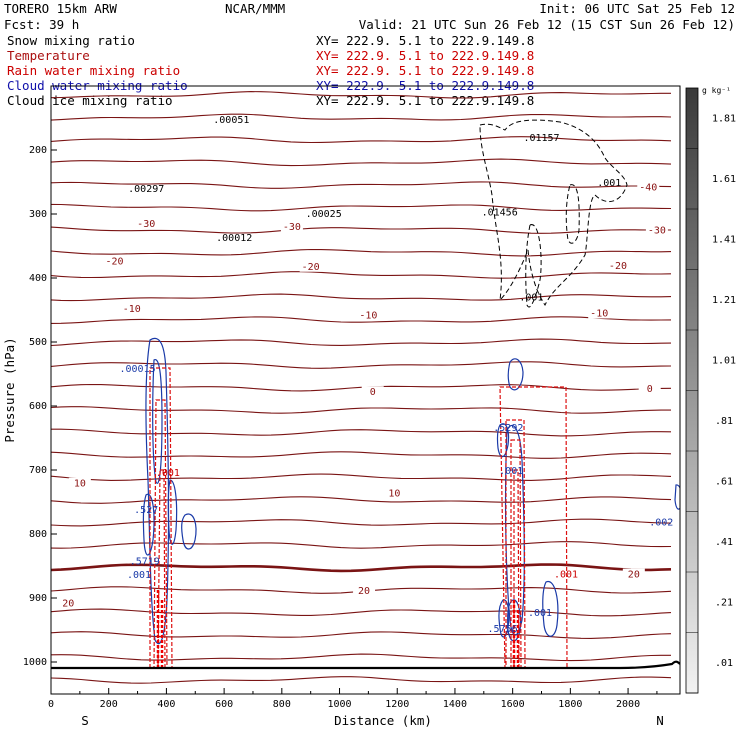 The height and width of the screenshot is (740, 740). I want to click on y-tick-label: 400, so click(38, 278).